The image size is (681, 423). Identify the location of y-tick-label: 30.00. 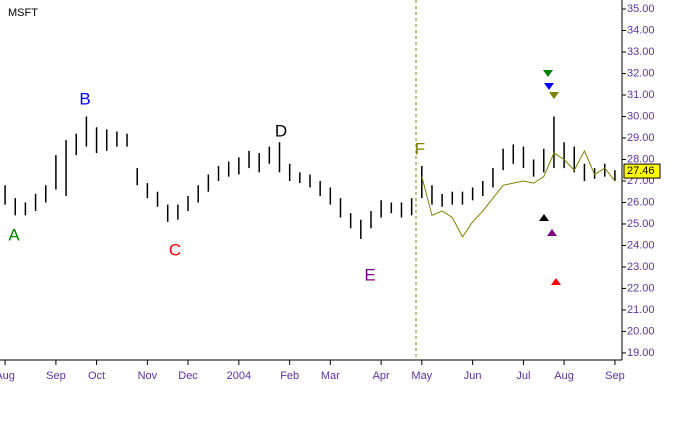
(641, 116).